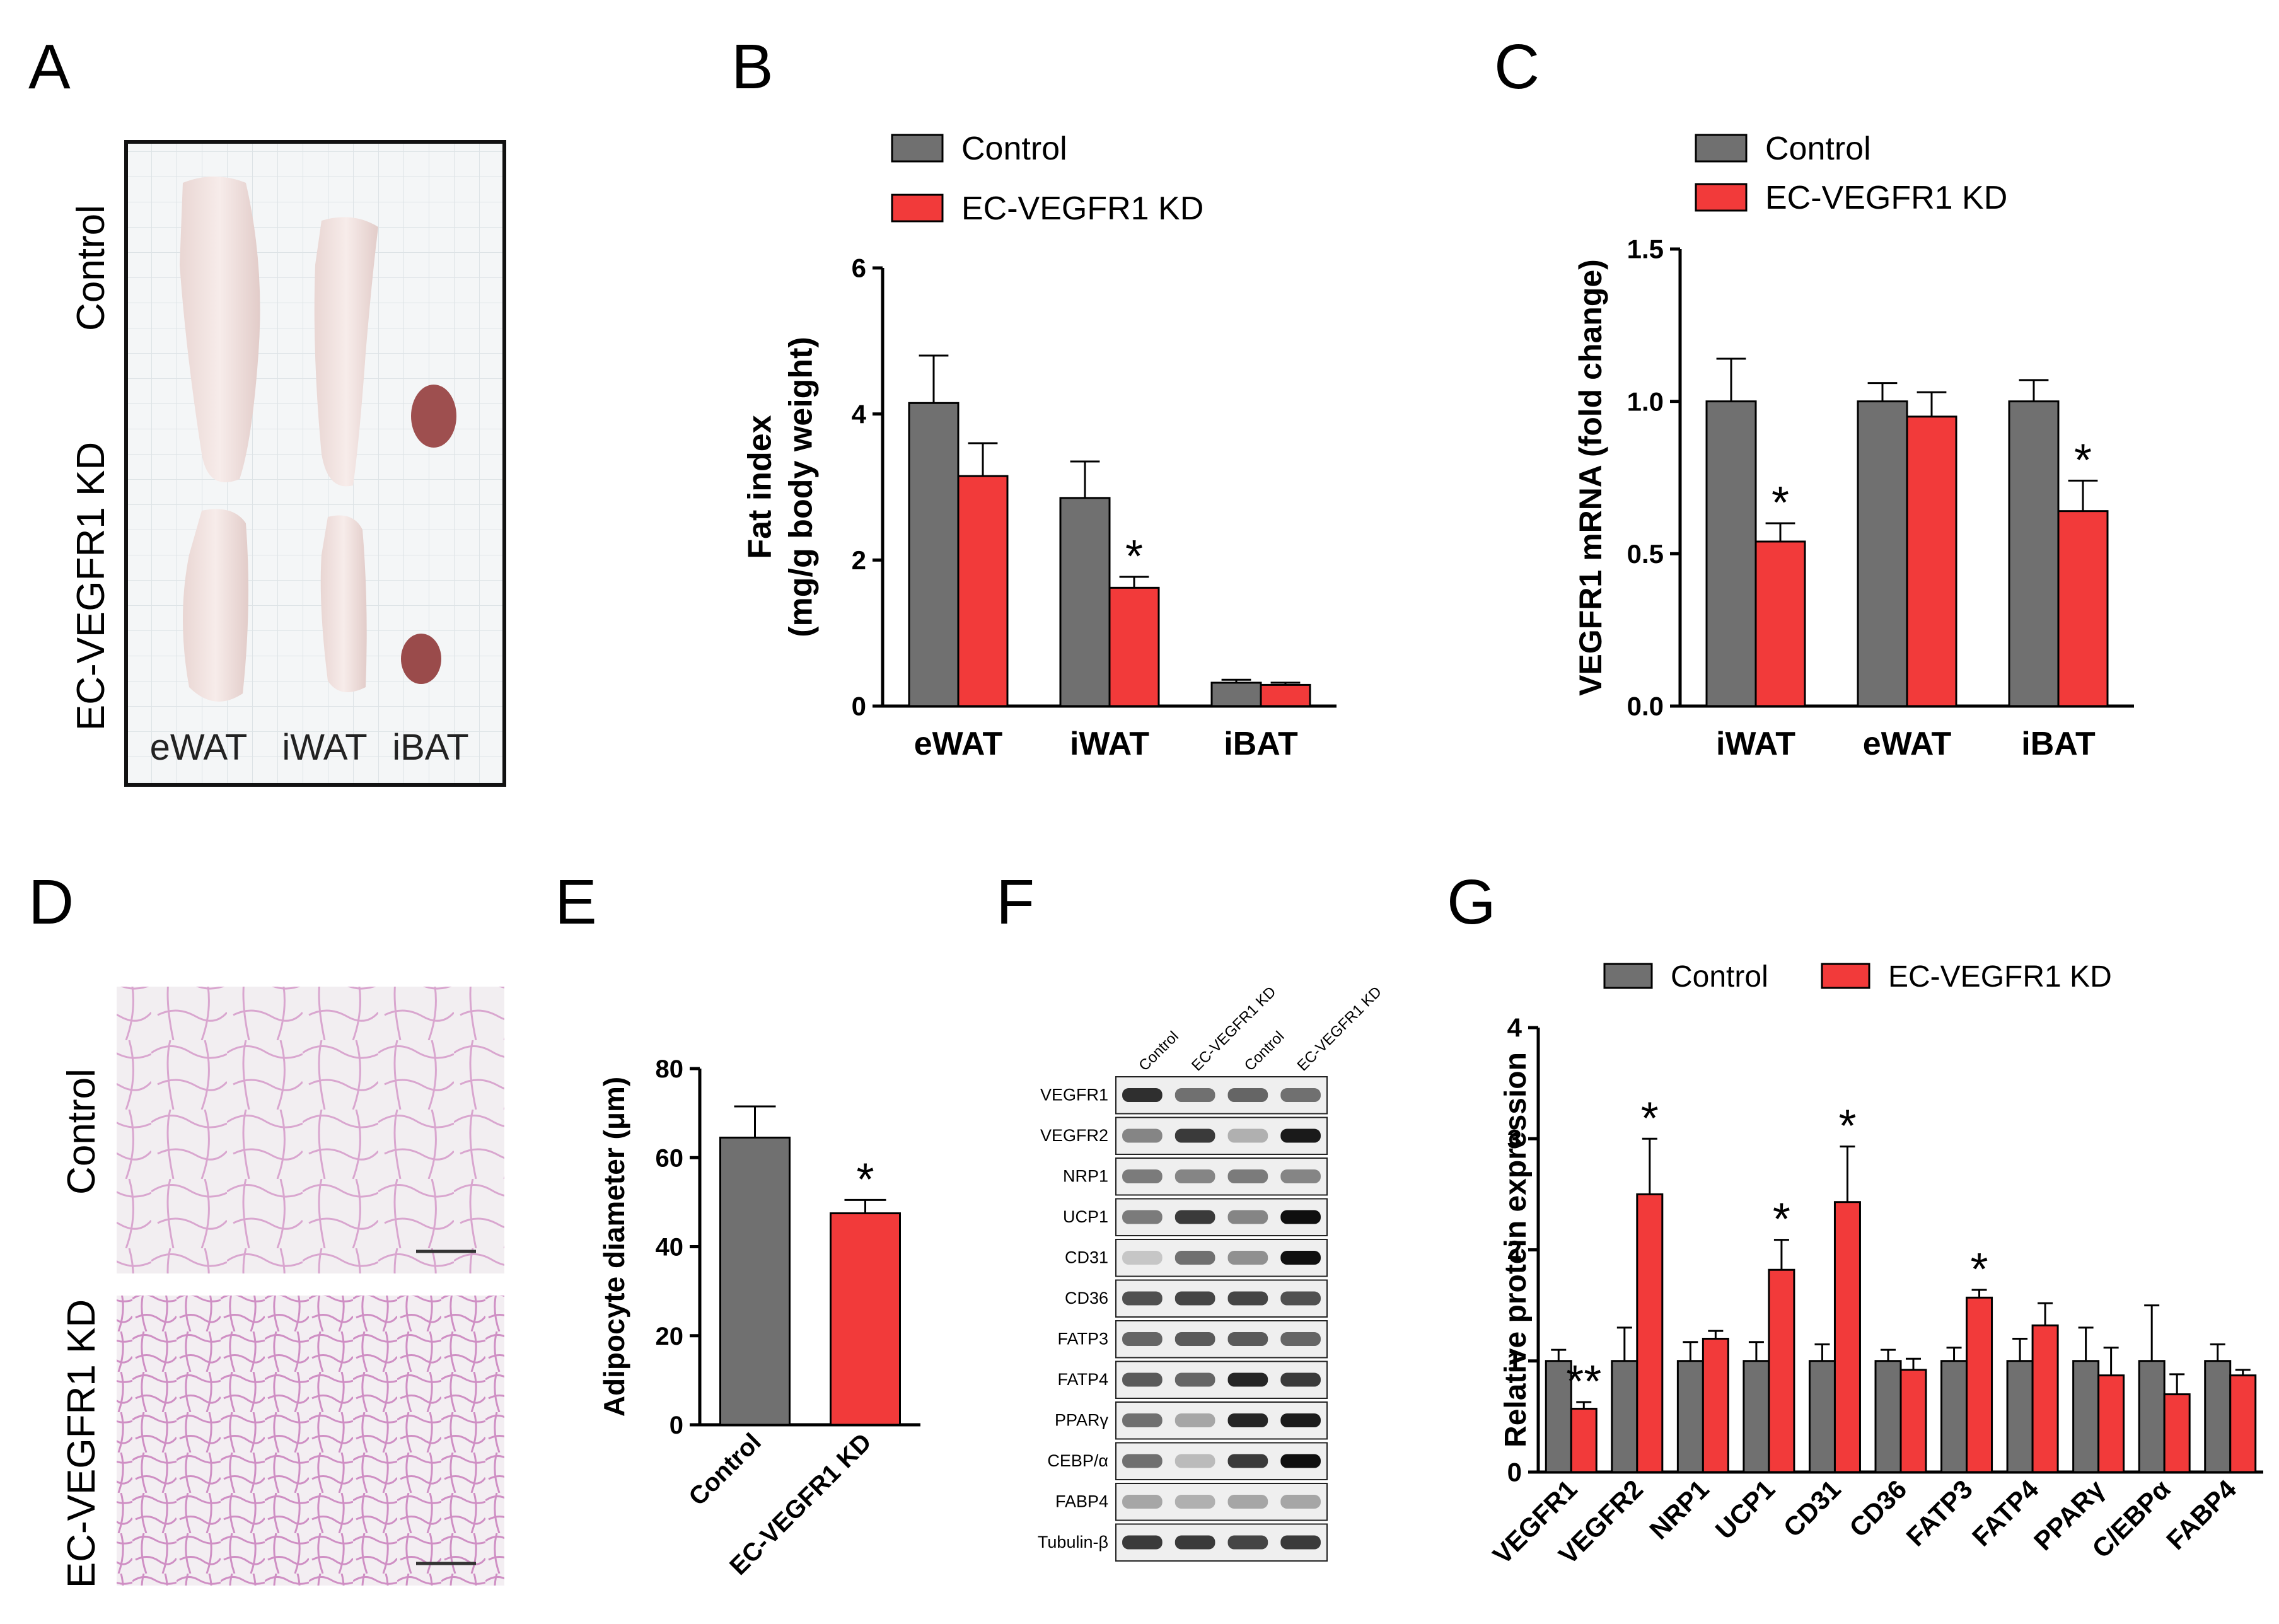 The height and width of the screenshot is (1624, 2279). I want to click on x-tick-label: eWAT, so click(958, 744).